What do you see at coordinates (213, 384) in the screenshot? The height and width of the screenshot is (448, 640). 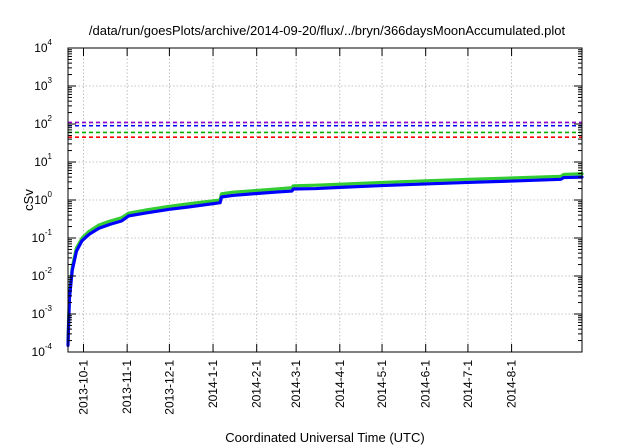 I see `x-tick-label: 2014-1-1` at bounding box center [213, 384].